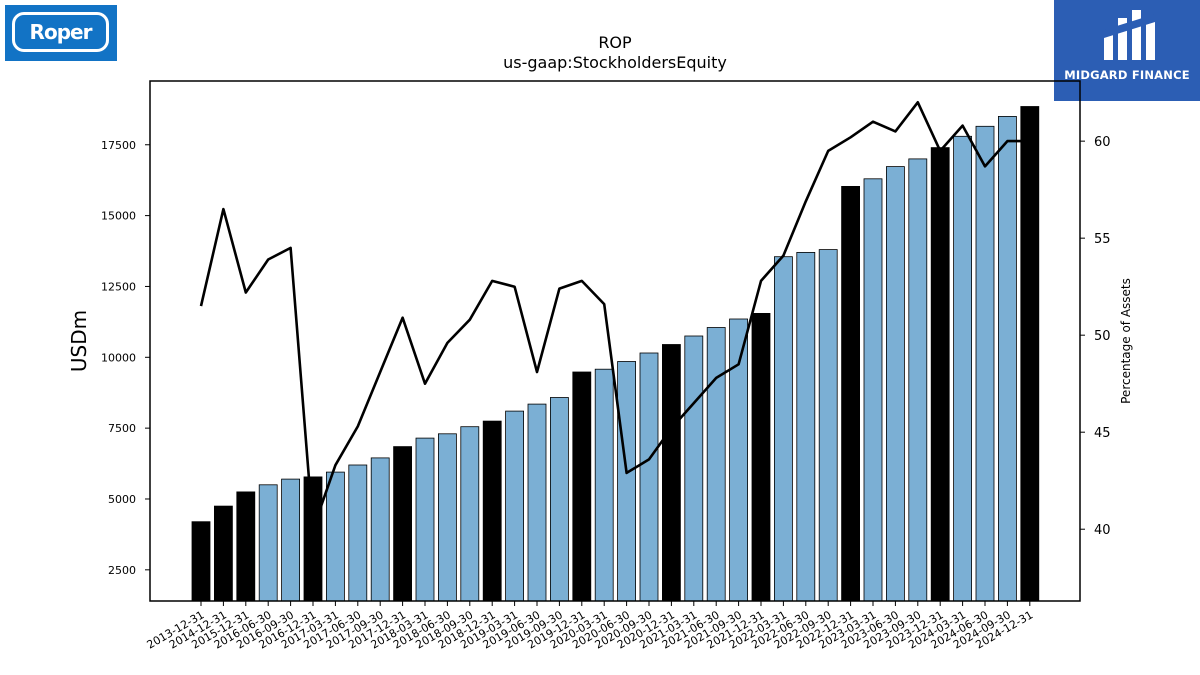 The image size is (1200, 675). I want to click on y-tick-label: 7500, so click(122, 428).